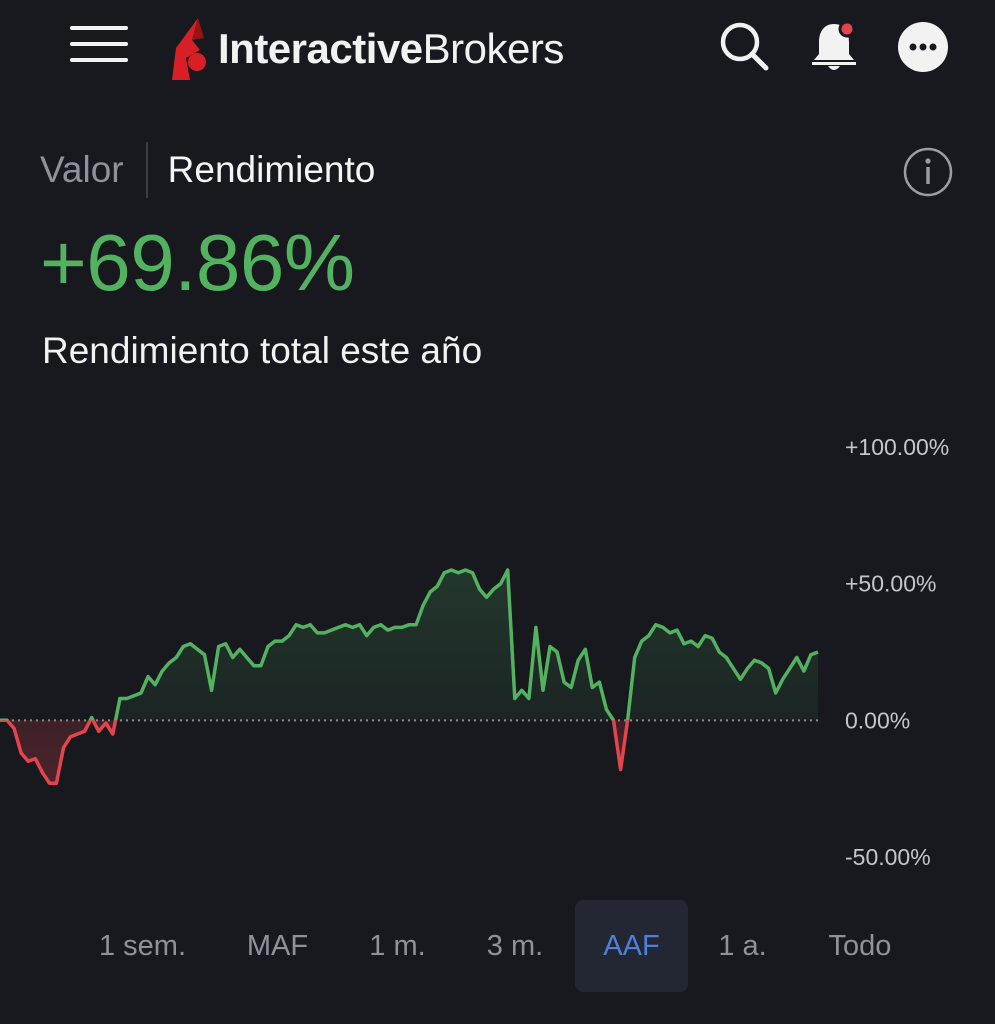 This screenshot has height=1024, width=995. I want to click on logo-light-text: Brokers, so click(493, 48).